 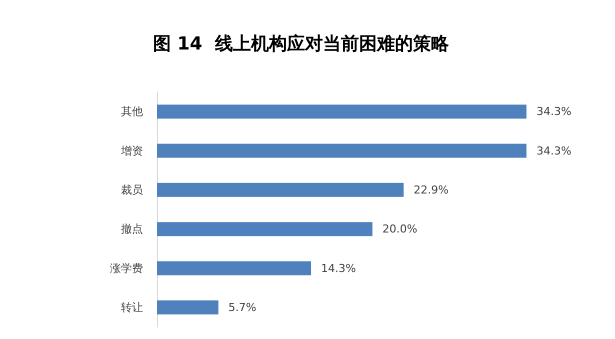 I want to click on data-label: 5.7%, so click(x=242, y=307).